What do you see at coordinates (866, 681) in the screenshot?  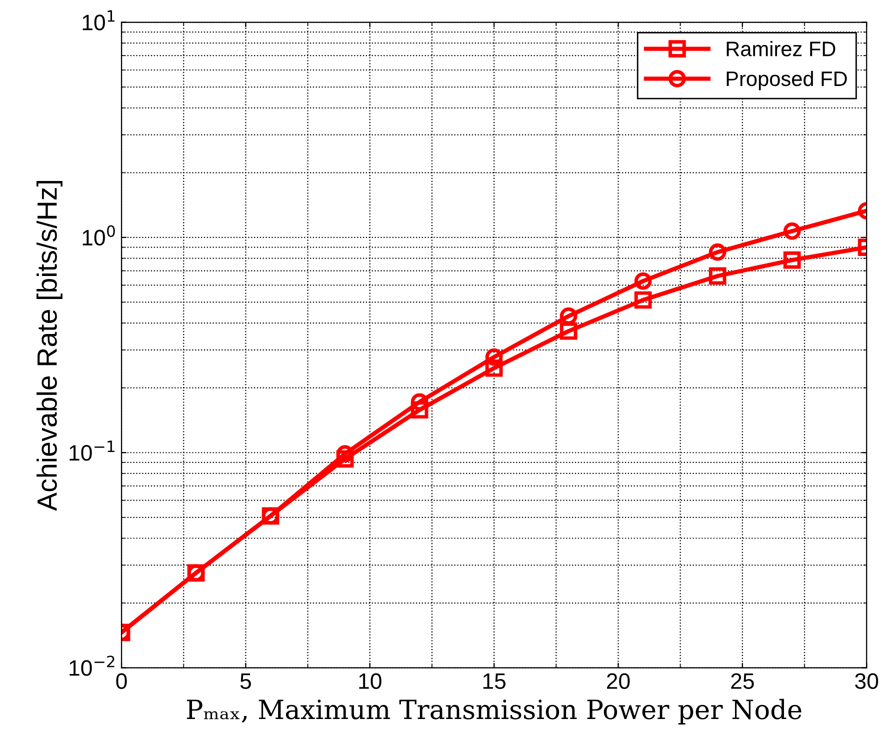 I see `x-tick-label: 30` at bounding box center [866, 681].